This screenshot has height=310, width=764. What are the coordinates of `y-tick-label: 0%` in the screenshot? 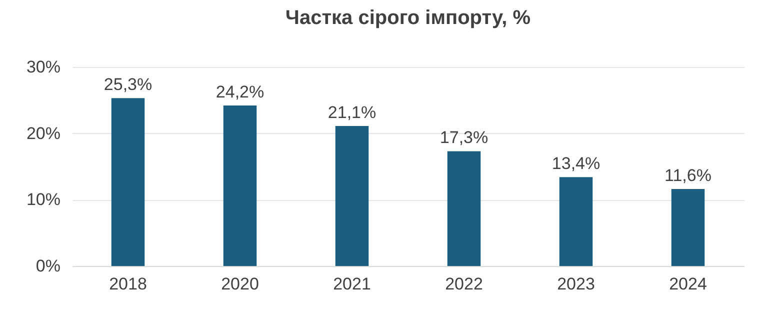 It's located at (48, 266).